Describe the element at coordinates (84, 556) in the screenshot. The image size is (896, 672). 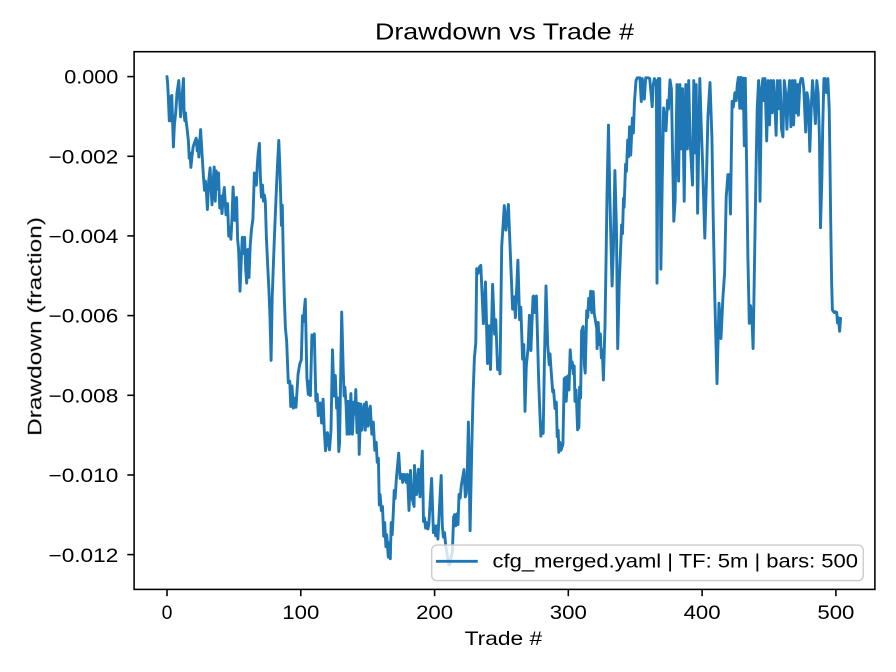
I see `svg-text: −0.012` at that location.